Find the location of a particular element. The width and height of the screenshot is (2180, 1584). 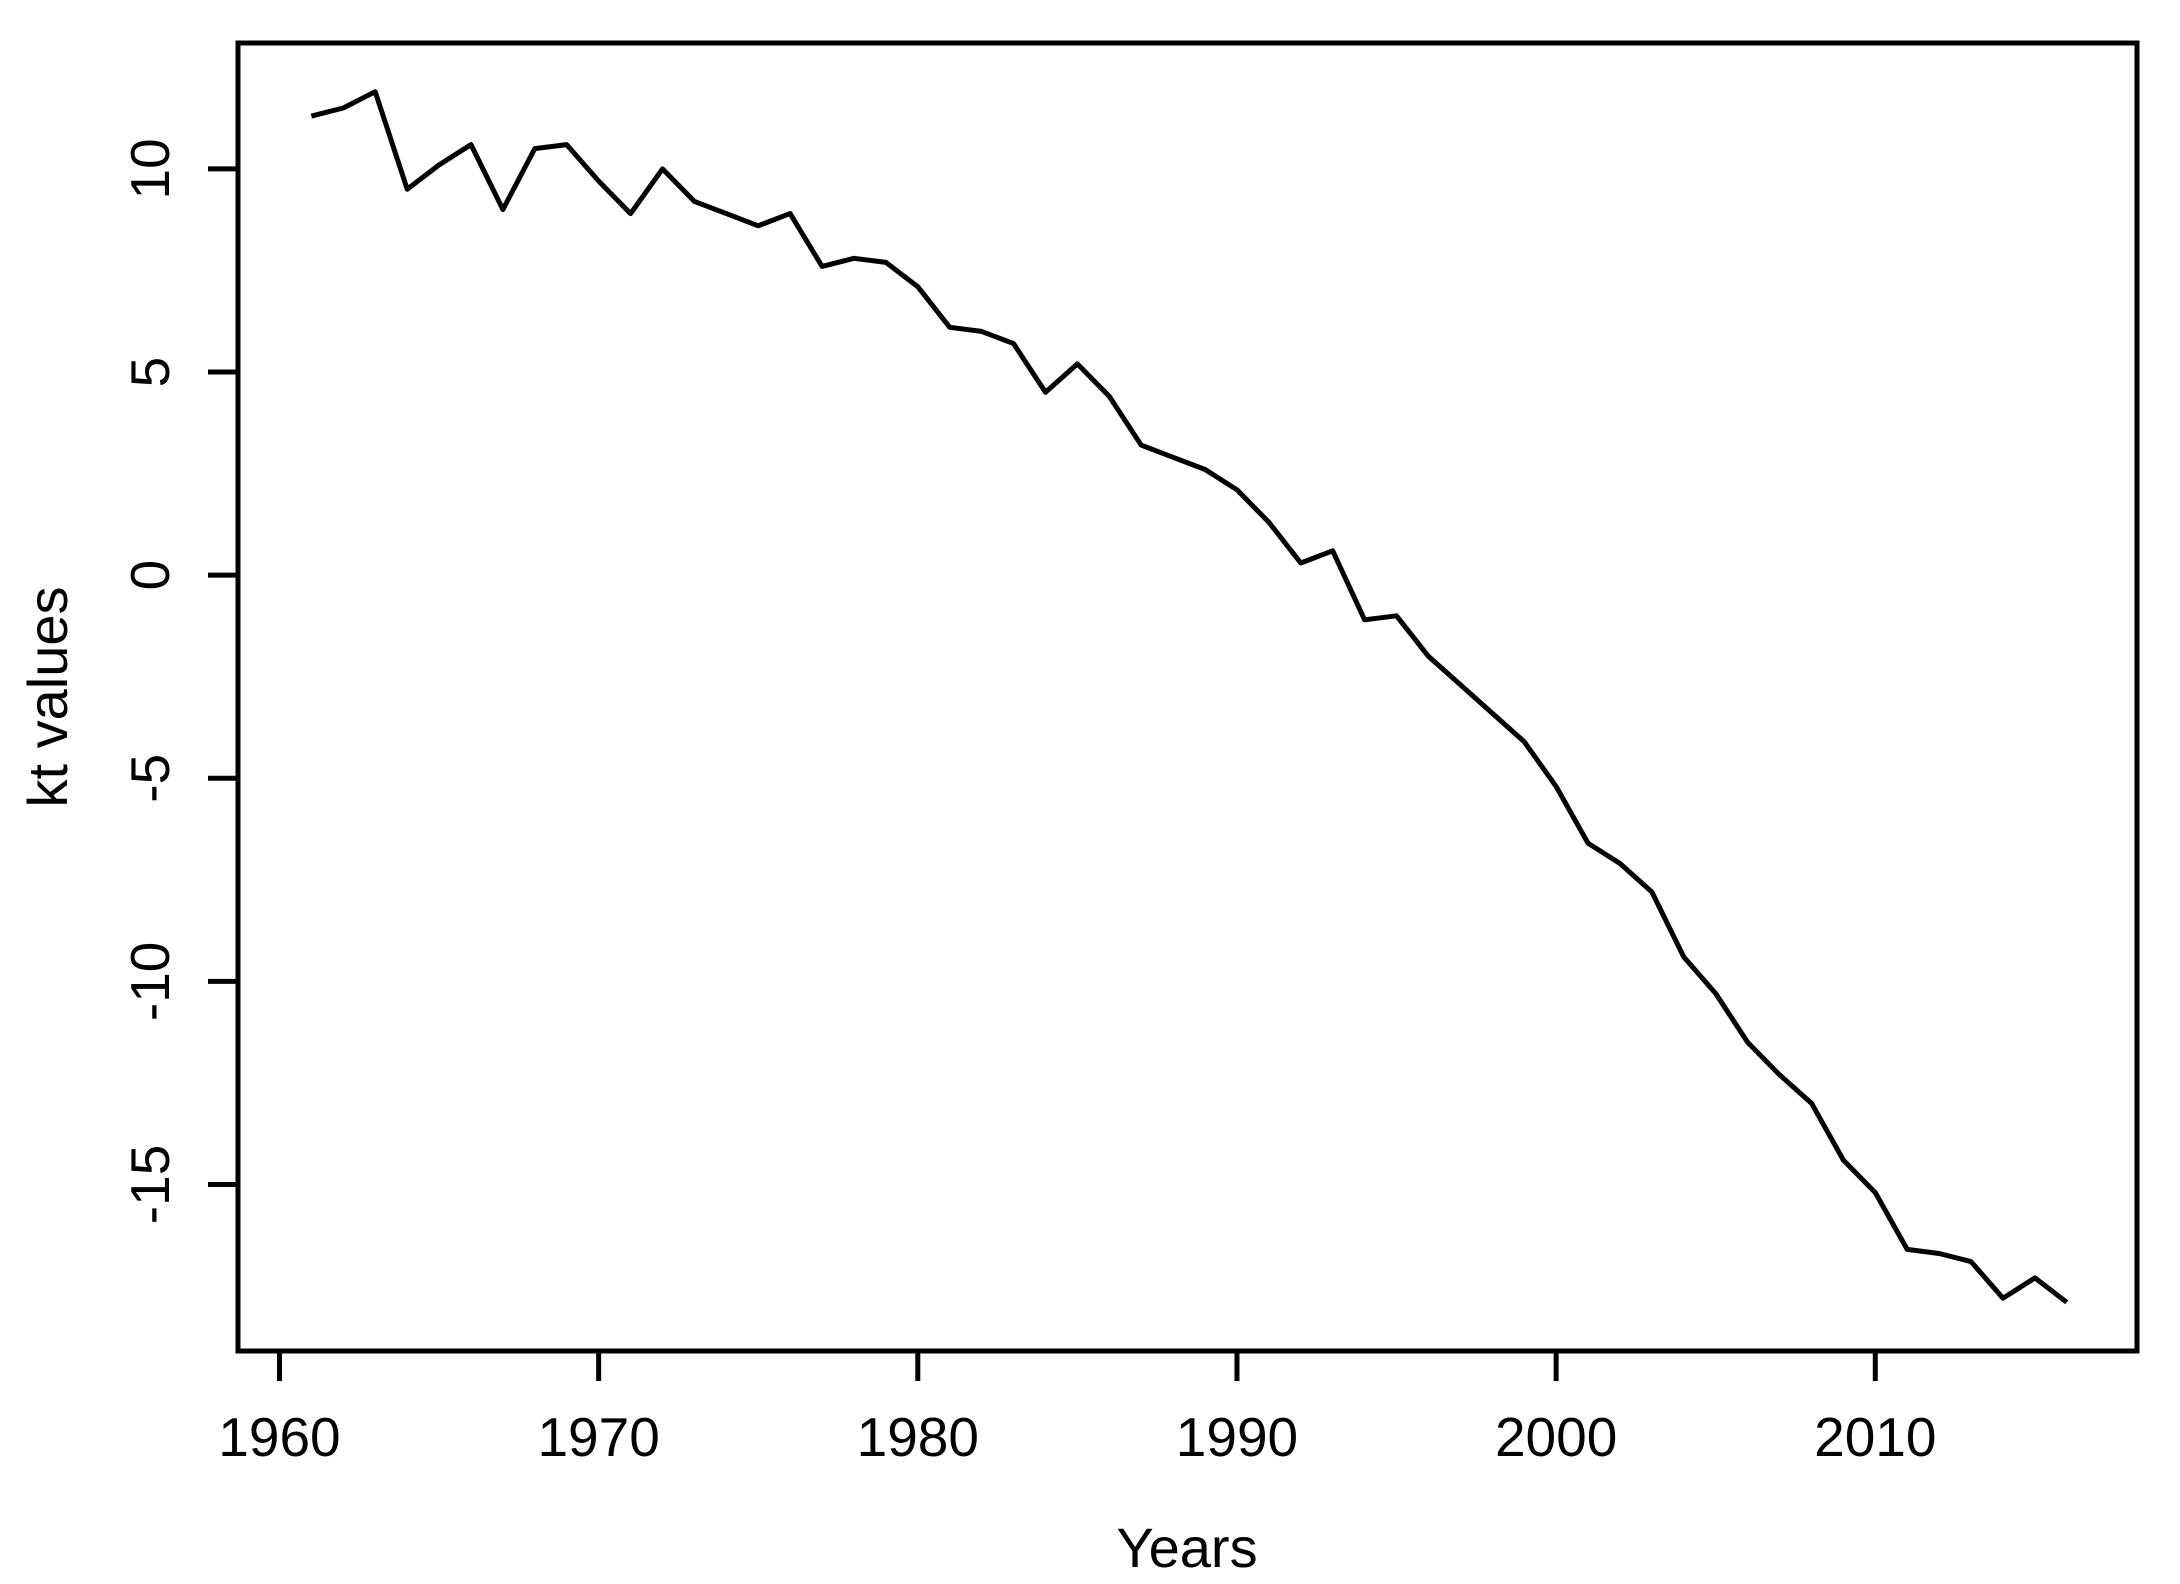

y-tick-label: 0 is located at coordinates (150, 575).